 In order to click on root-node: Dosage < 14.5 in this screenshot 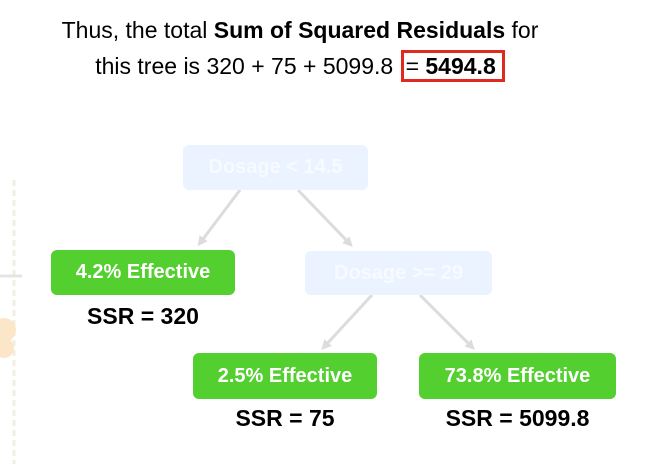, I will do `click(275, 167)`.